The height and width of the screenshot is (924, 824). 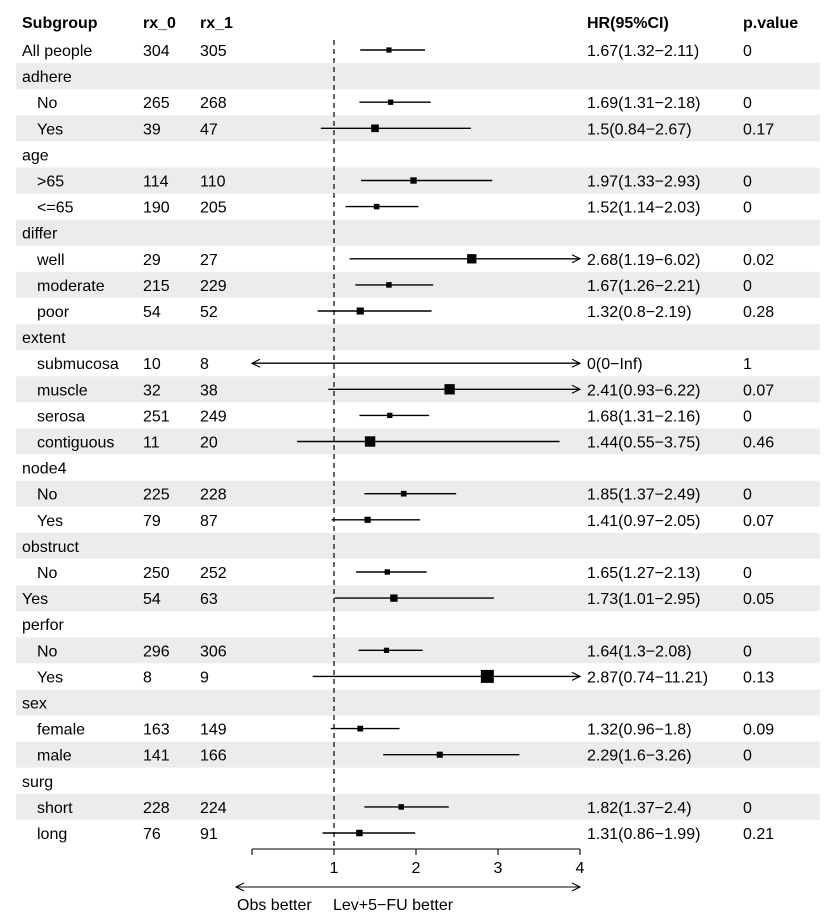 I want to click on hr-ci-text: 1.32(0.8−2.19), so click(x=639, y=312).